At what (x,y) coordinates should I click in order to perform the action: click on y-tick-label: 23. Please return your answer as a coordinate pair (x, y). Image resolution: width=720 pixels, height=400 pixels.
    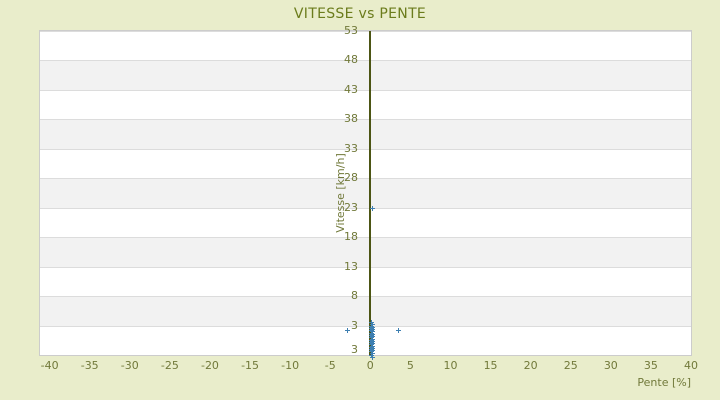
    Looking at the image, I should click on (351, 207).